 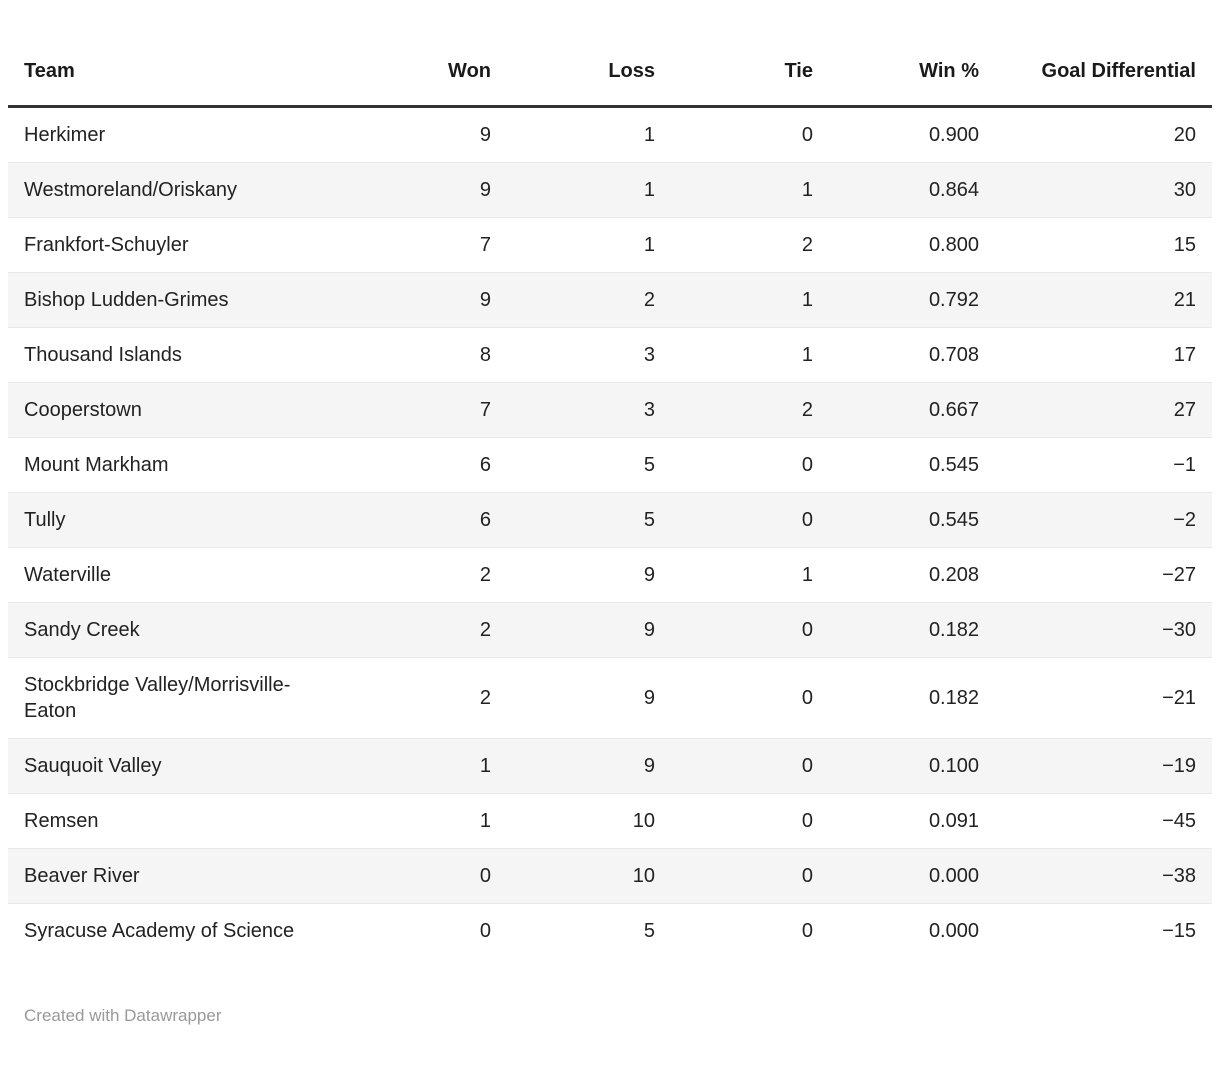 What do you see at coordinates (177, 190) in the screenshot?
I see `cell-team: Westmoreland/Oriskany` at bounding box center [177, 190].